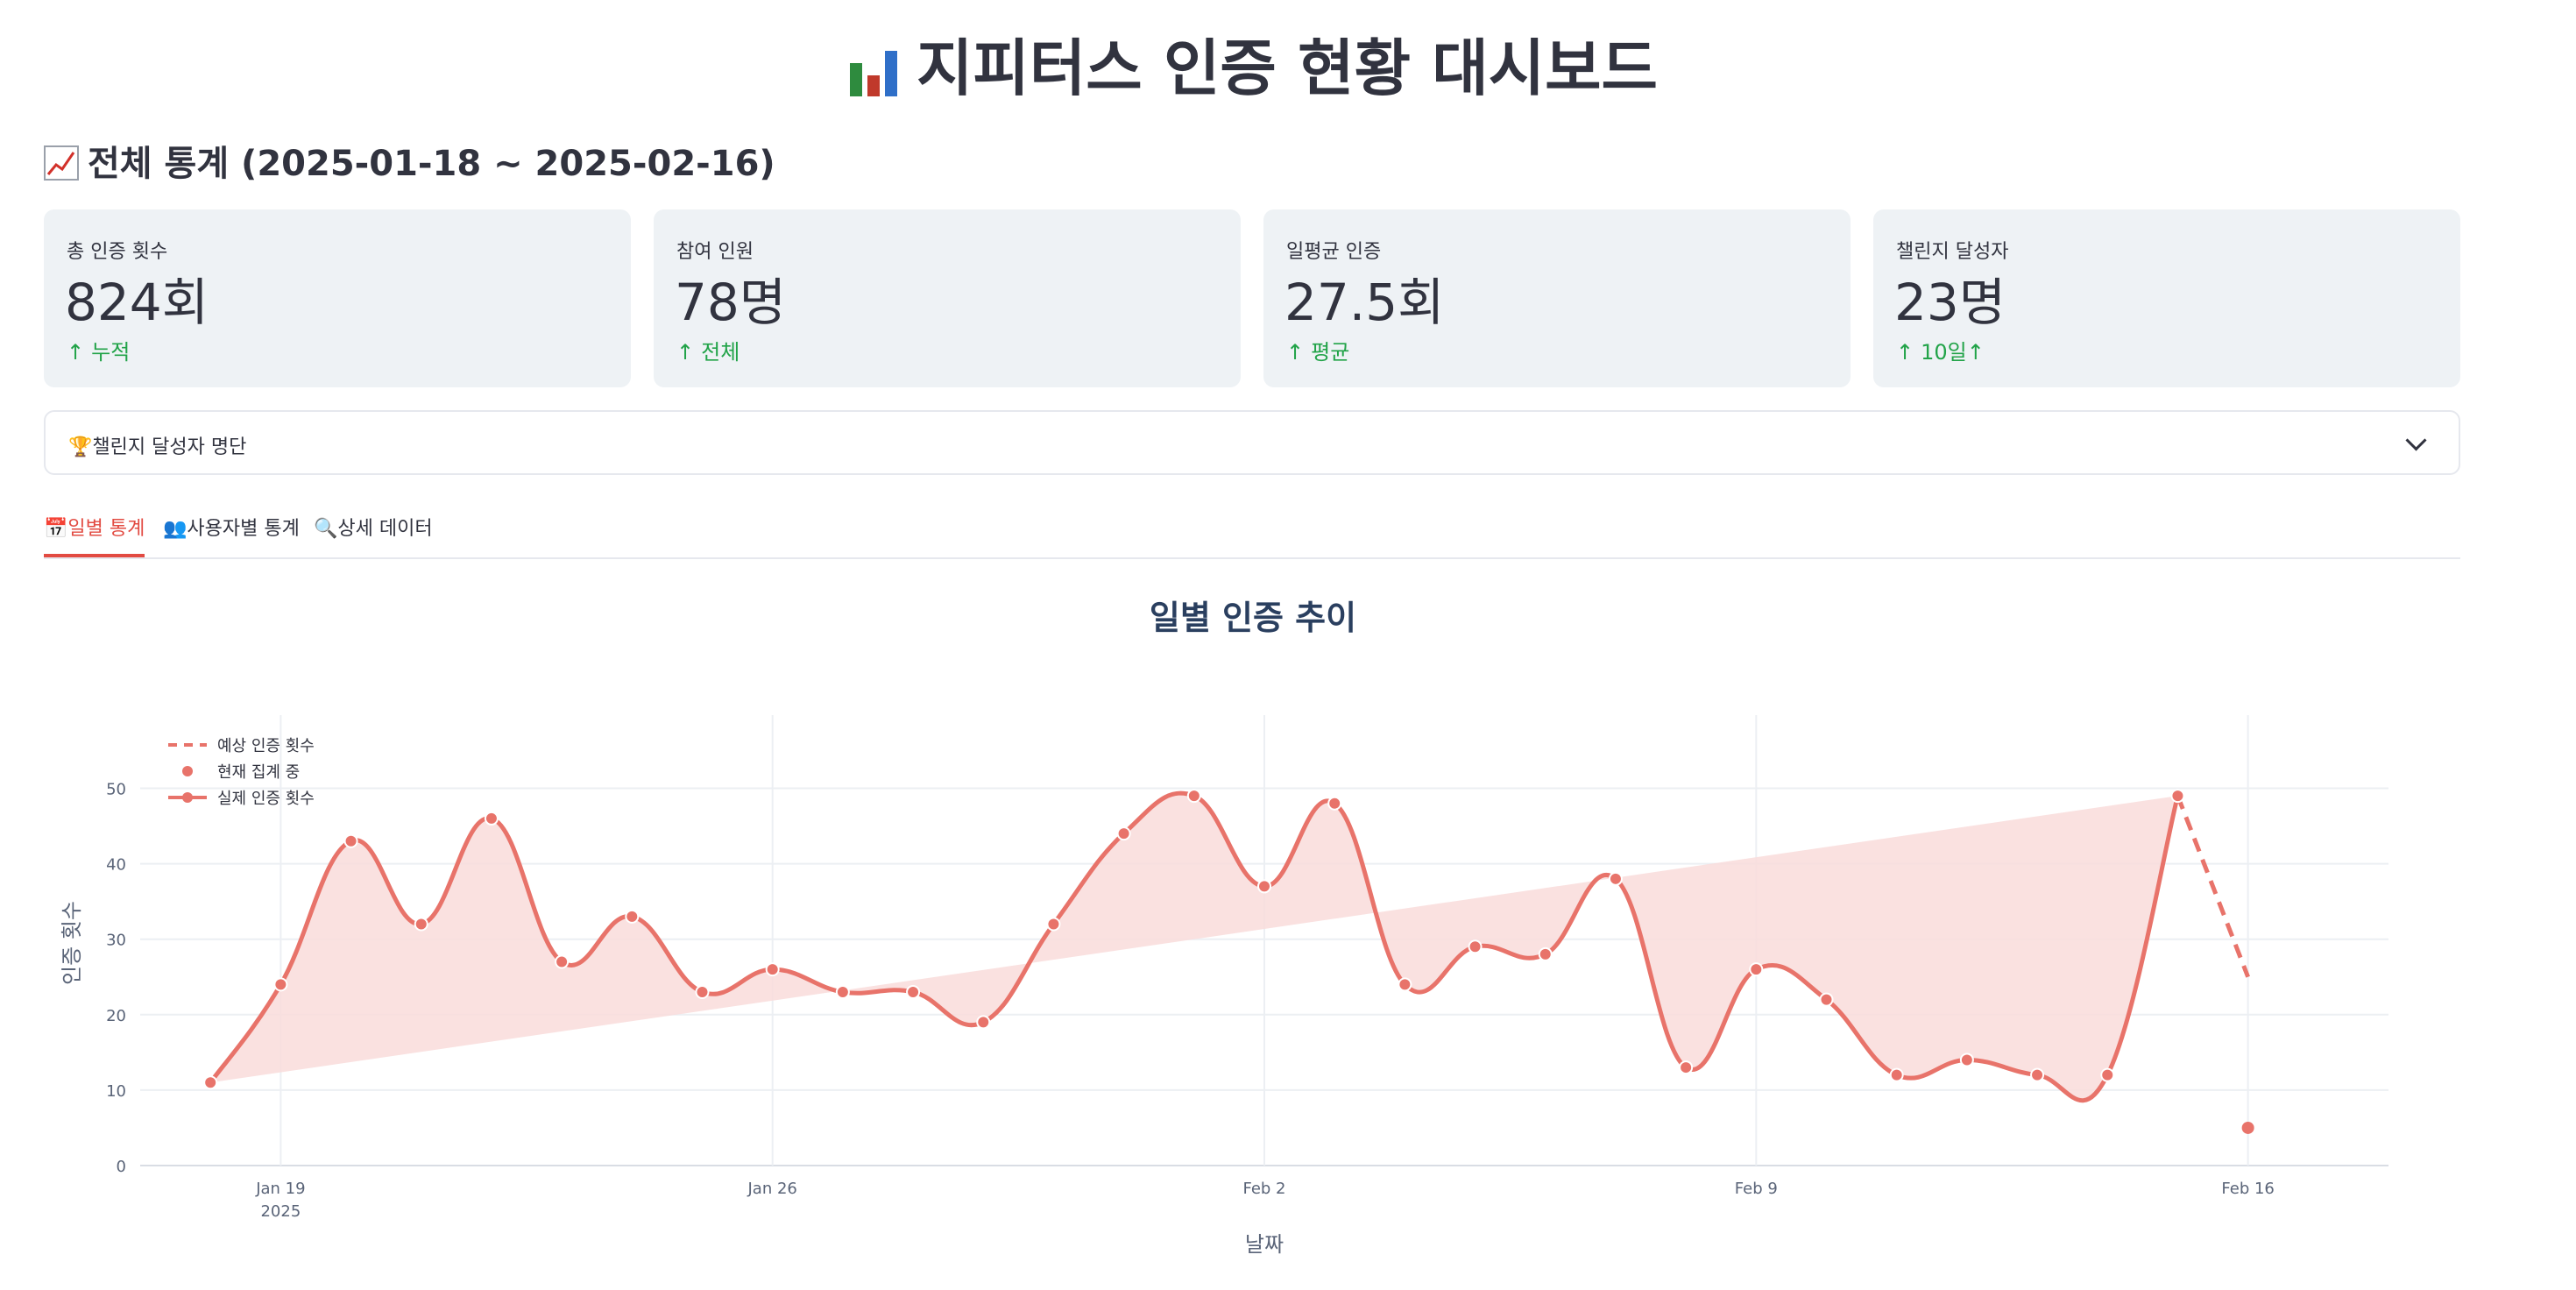  Describe the element at coordinates (61, 163) in the screenshot. I see `trending-chart-icon` at that location.